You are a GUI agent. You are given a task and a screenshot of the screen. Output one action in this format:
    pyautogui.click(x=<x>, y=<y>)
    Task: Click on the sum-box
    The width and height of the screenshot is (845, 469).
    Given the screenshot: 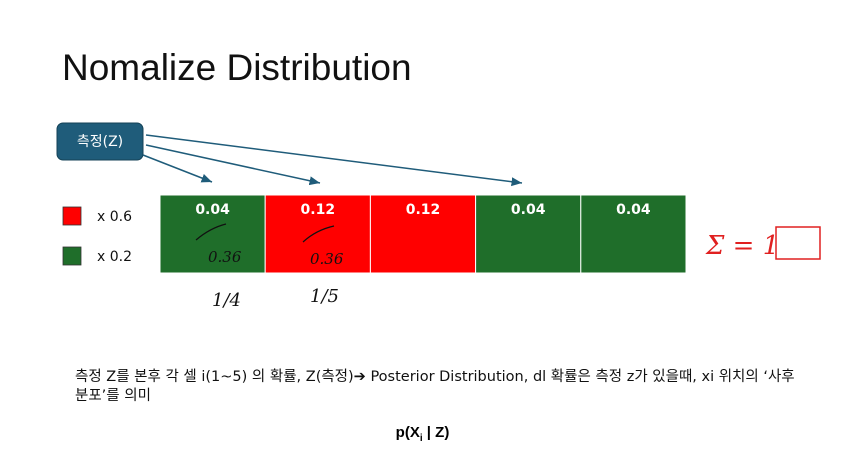 What is the action you would take?
    pyautogui.click(x=798, y=243)
    